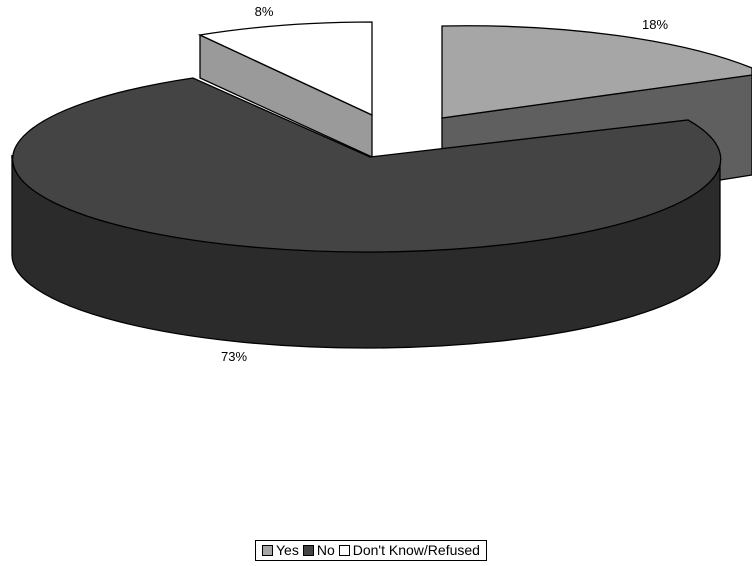  I want to click on data-label-dont-know: 8%, so click(264, 11).